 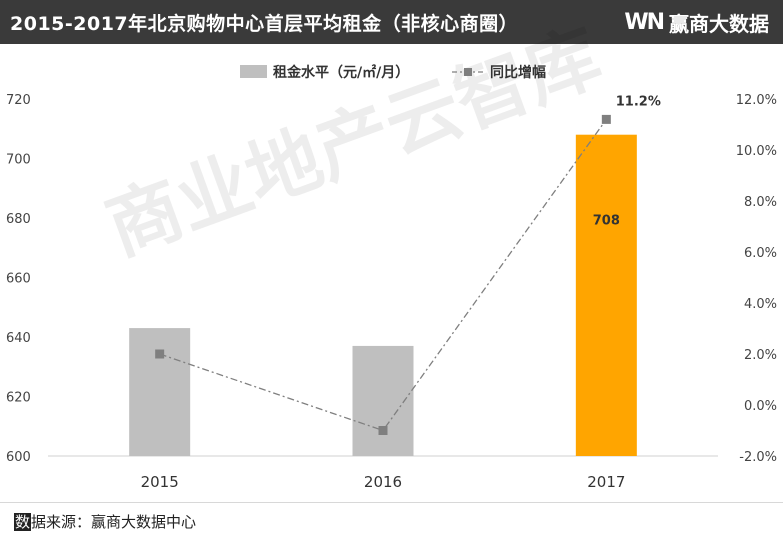 I want to click on chart-header: 2015-2017年北京购物中心首层平均租金（非核心商圈） WN 赢商大数据, so click(x=391, y=22).